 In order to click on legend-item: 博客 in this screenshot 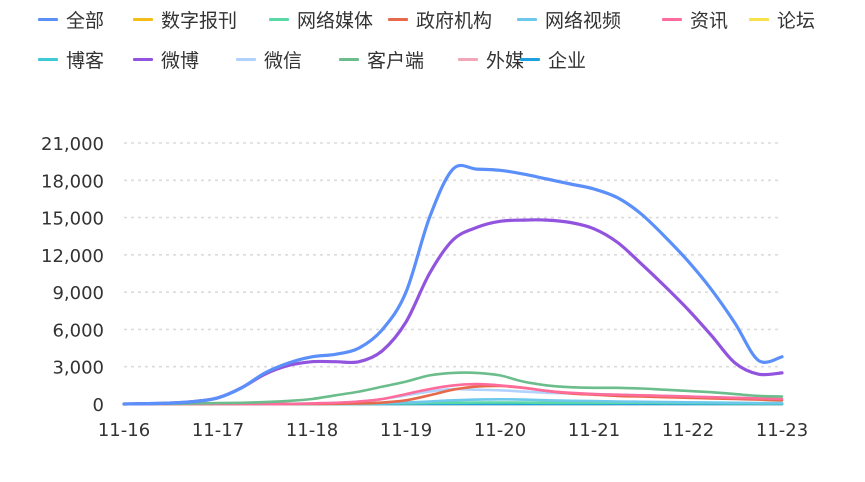, I will do `click(71, 59)`.